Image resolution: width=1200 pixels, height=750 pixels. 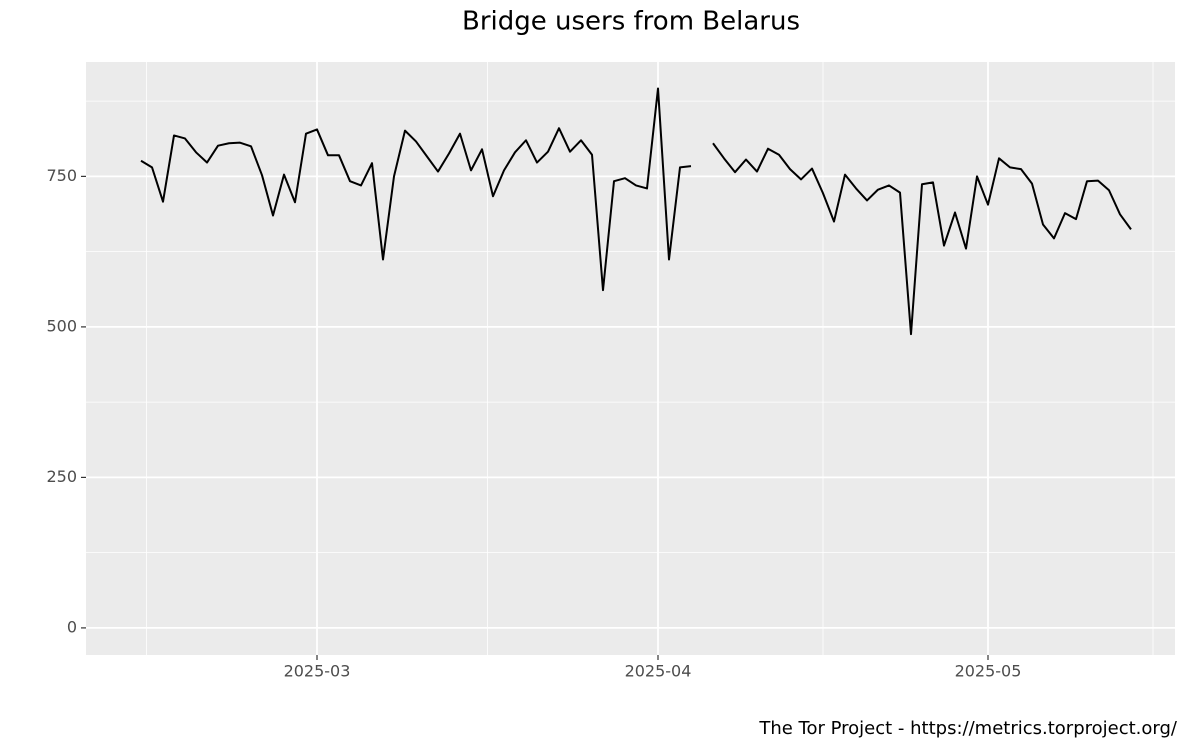 I want to click on y-tick-label: 750, so click(x=61, y=175).